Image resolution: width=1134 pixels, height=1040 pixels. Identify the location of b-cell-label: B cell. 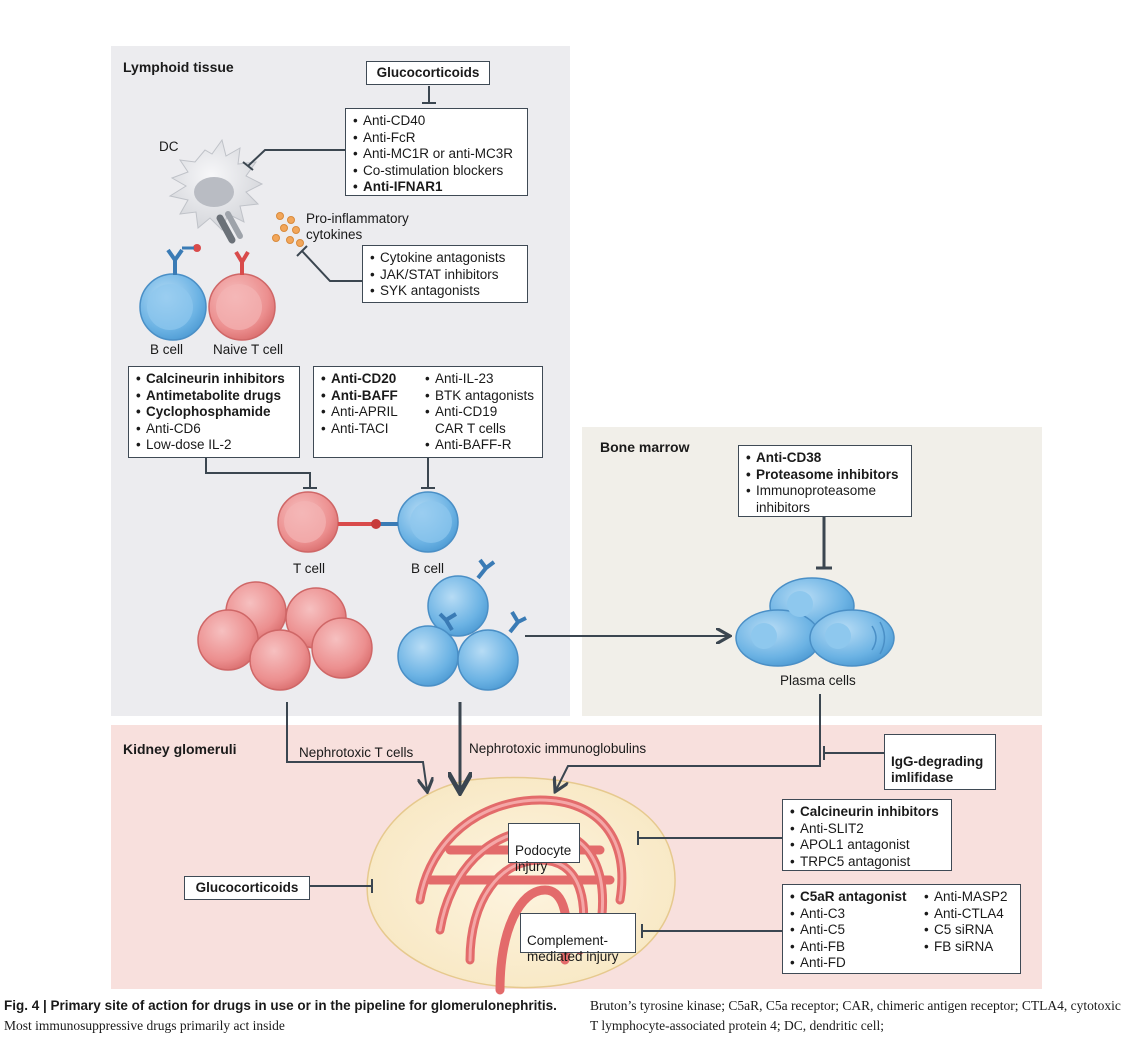
(428, 568).